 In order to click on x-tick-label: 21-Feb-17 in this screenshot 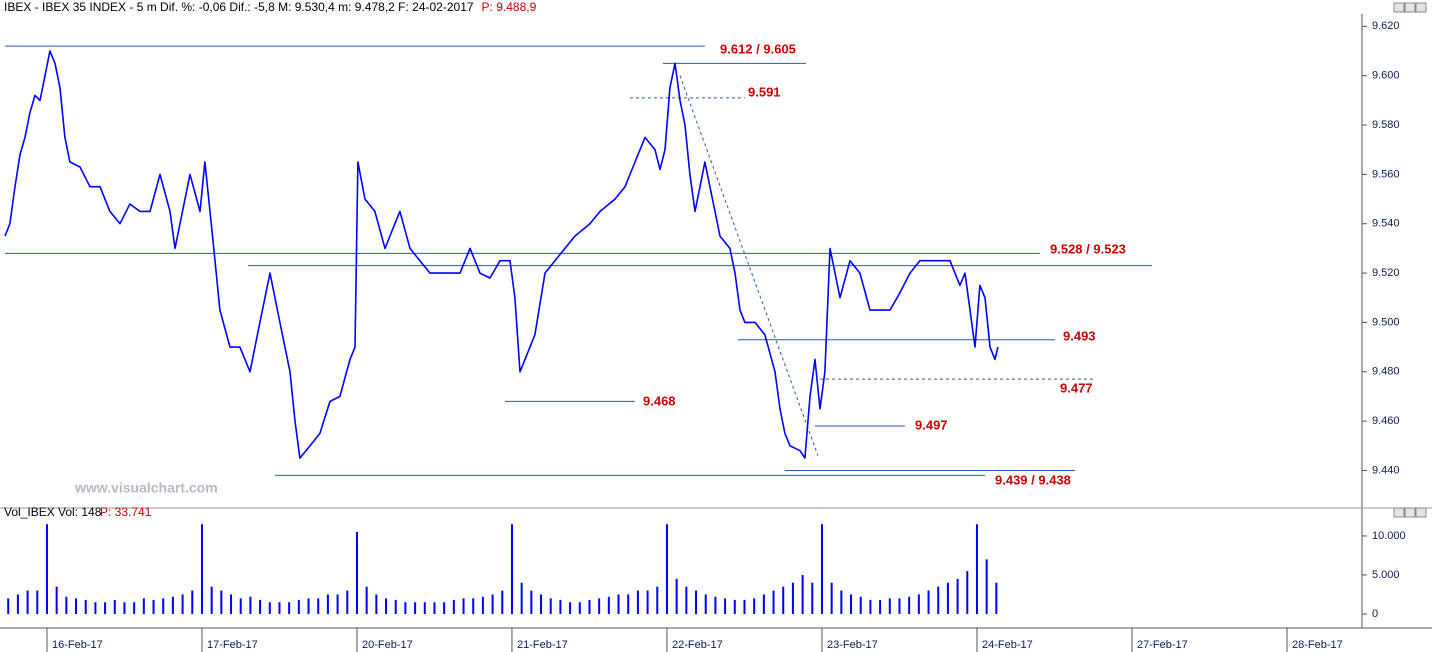, I will do `click(542, 645)`.